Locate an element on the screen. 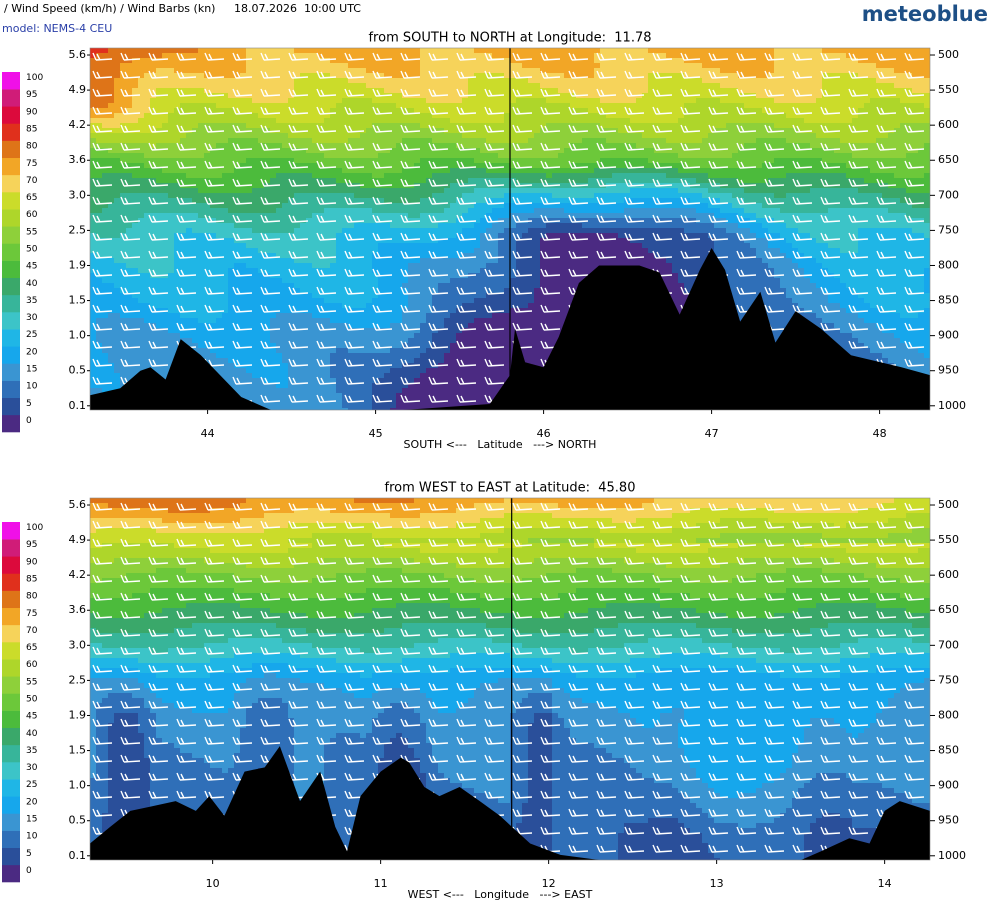  y2-tick-label: 500 is located at coordinates (948, 54).